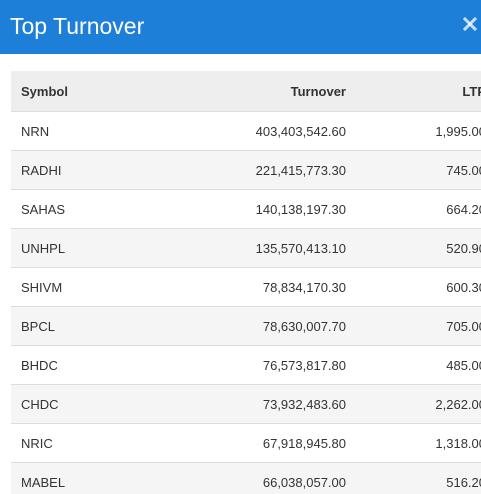 Image resolution: width=481 pixels, height=494 pixels. What do you see at coordinates (96, 91) in the screenshot?
I see `column-header-symbol: Symbol` at bounding box center [96, 91].